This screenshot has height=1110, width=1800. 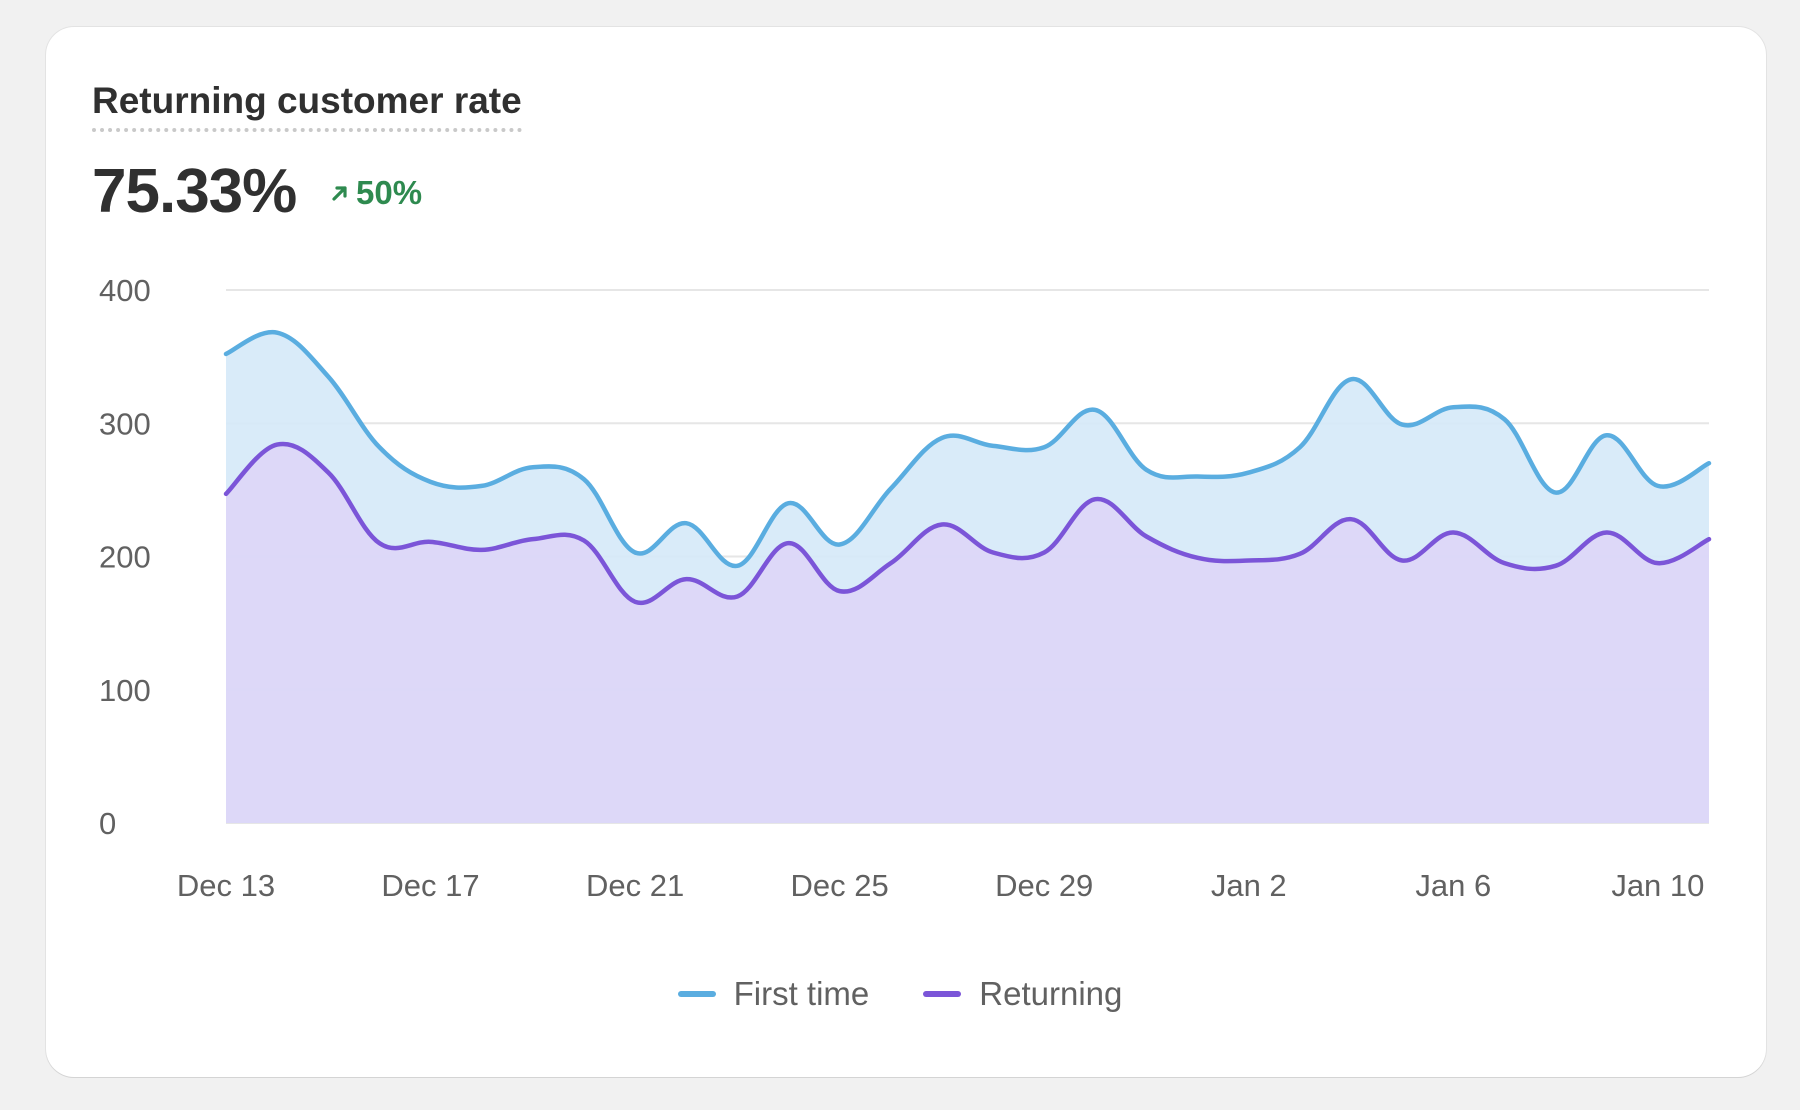 I want to click on x-tick-label: Dec 17, so click(x=430, y=885).